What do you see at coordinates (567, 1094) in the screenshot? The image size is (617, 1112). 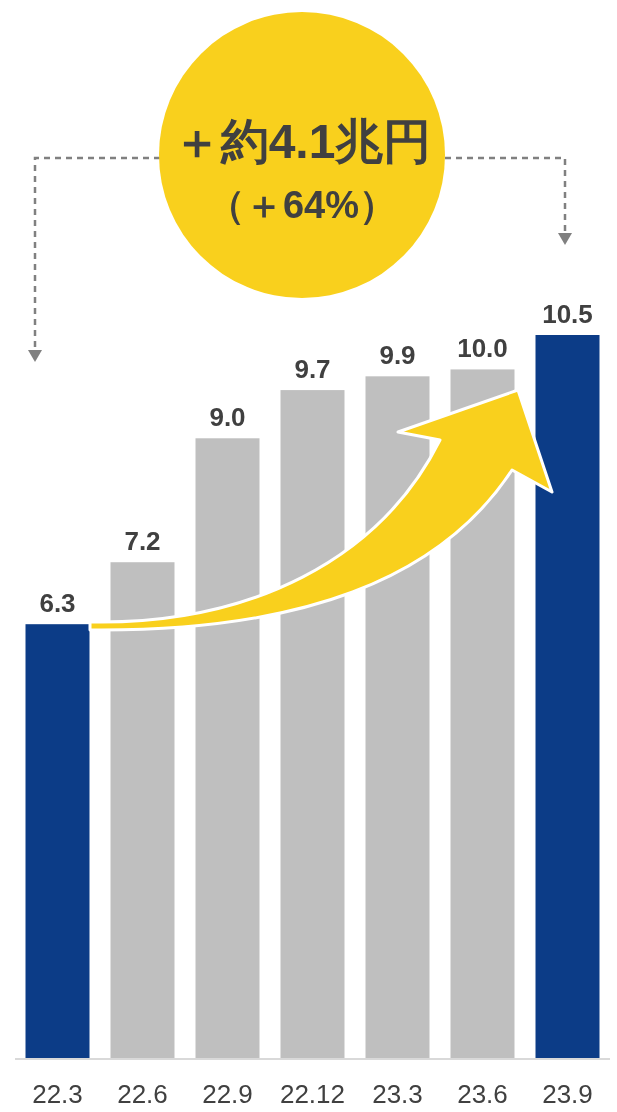 I see `x-tick-label: 23.9` at bounding box center [567, 1094].